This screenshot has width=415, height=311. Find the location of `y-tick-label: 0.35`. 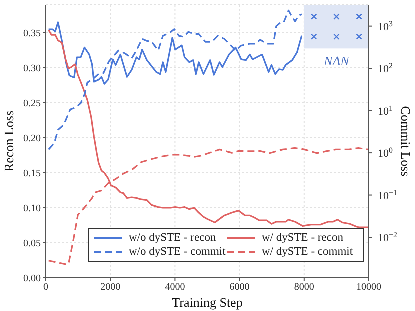

y-tick-label: 0.35 is located at coordinates (32, 34).